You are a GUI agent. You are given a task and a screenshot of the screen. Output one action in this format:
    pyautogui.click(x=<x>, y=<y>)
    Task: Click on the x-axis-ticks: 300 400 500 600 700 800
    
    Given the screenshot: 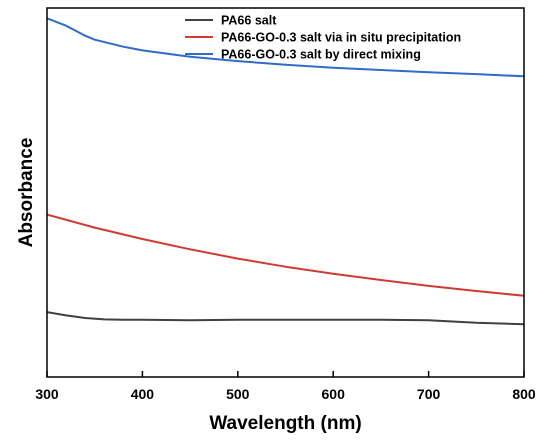 What is the action you would take?
    pyautogui.click(x=285, y=386)
    